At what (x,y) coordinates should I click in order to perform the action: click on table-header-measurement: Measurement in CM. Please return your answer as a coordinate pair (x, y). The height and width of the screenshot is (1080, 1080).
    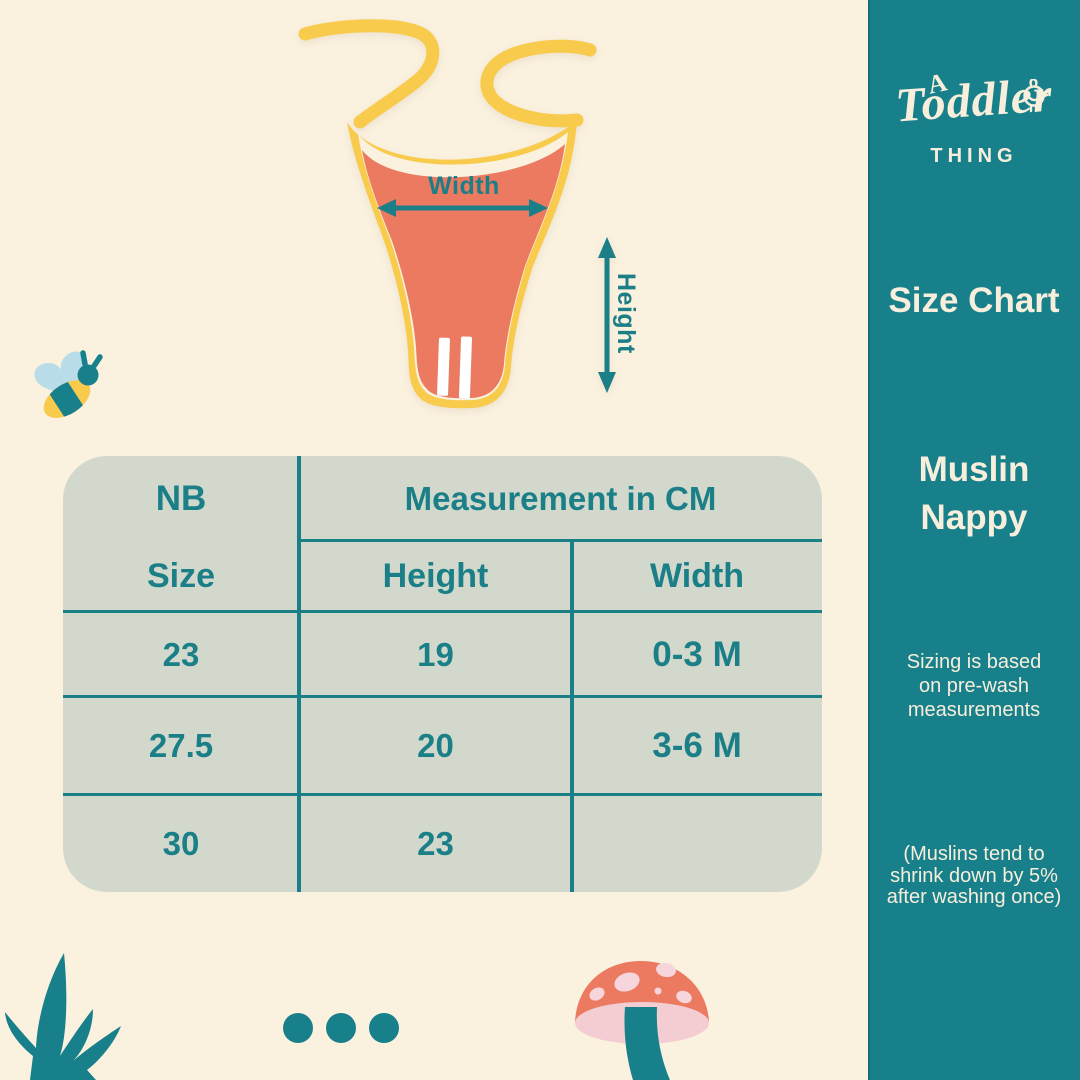
    Looking at the image, I should click on (560, 498).